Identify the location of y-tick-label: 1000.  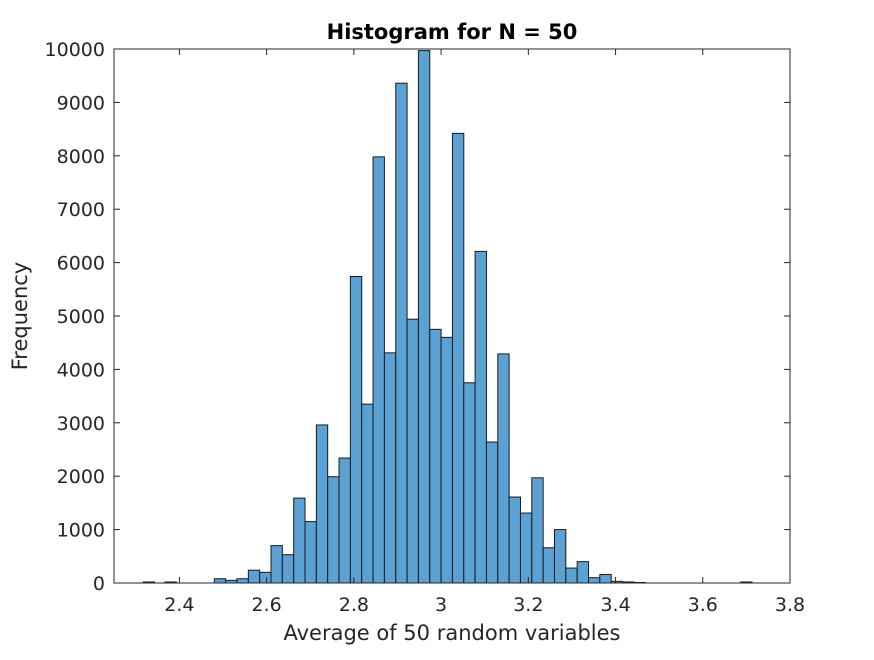
(81, 531).